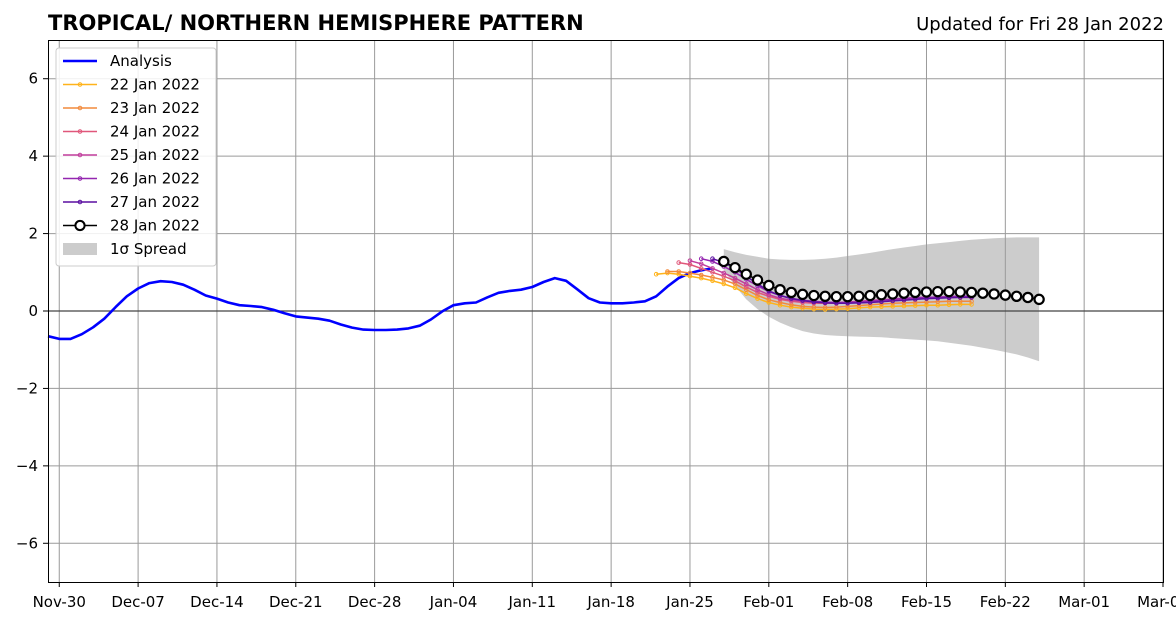 The image size is (1176, 622). I want to click on legend-label: 26 Jan 2022, so click(155, 179).